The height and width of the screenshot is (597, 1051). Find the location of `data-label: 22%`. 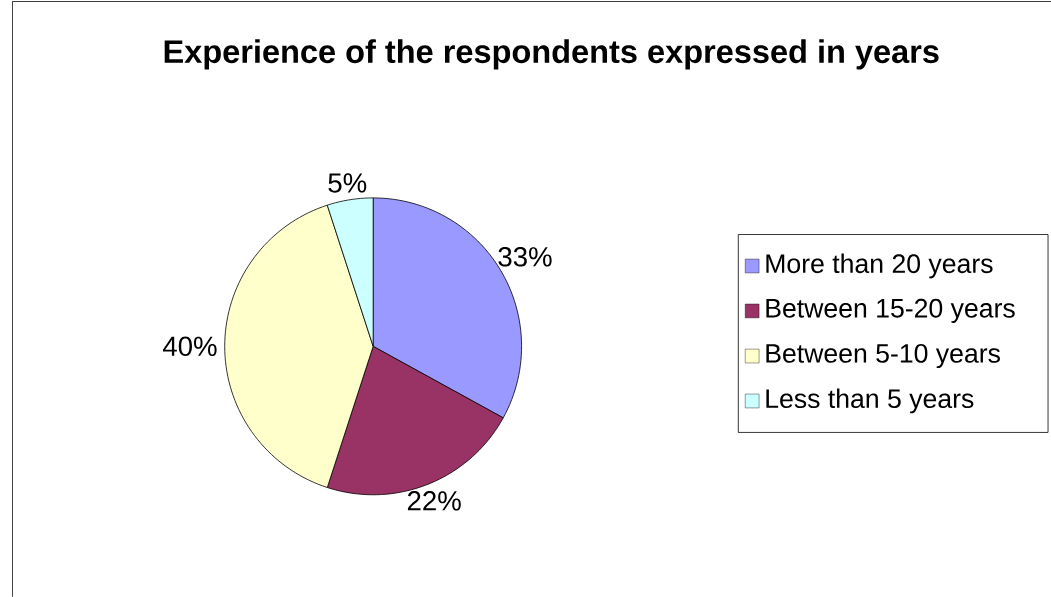

data-label: 22% is located at coordinates (434, 501).